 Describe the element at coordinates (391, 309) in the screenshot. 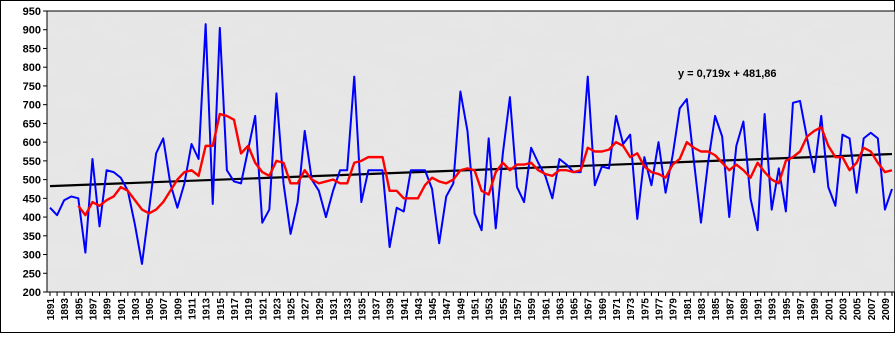

I see `x-tick-label: 1939` at that location.